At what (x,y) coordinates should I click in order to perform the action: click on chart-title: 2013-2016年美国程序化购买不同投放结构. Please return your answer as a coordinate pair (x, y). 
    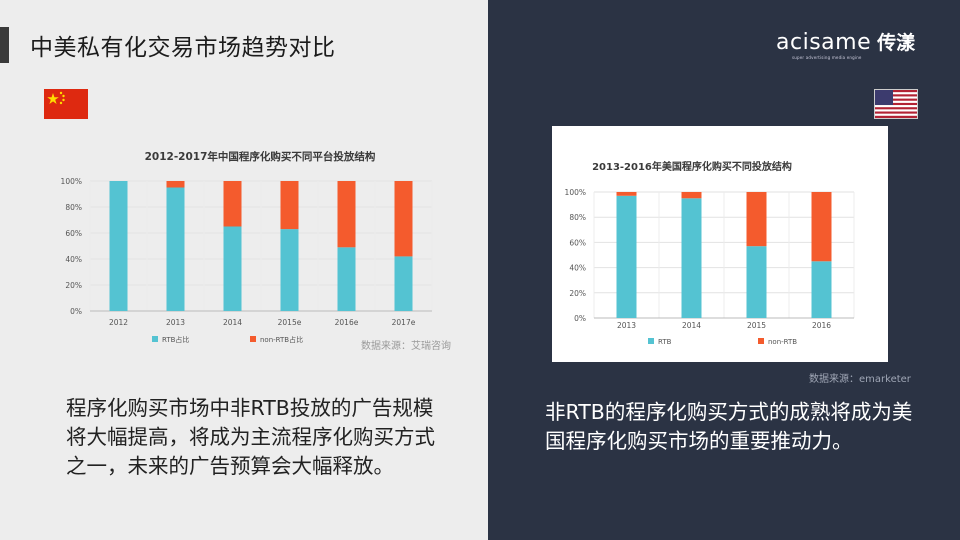
    Looking at the image, I should click on (692, 166).